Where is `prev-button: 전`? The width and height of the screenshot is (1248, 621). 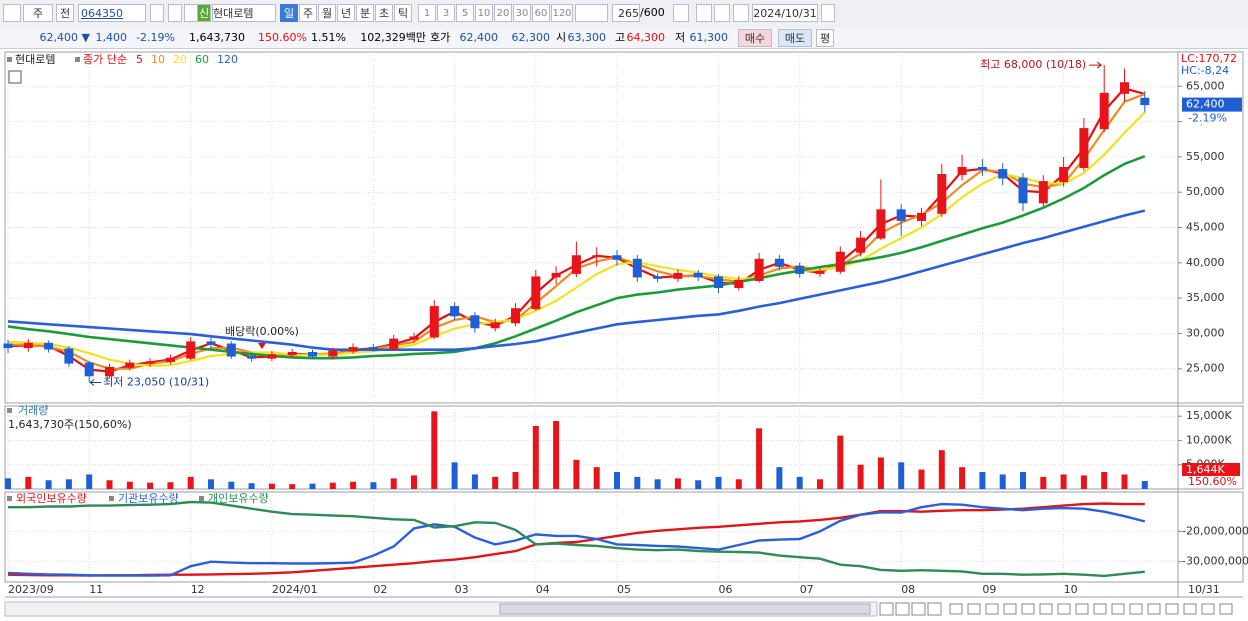
prev-button: 전 is located at coordinates (65, 13).